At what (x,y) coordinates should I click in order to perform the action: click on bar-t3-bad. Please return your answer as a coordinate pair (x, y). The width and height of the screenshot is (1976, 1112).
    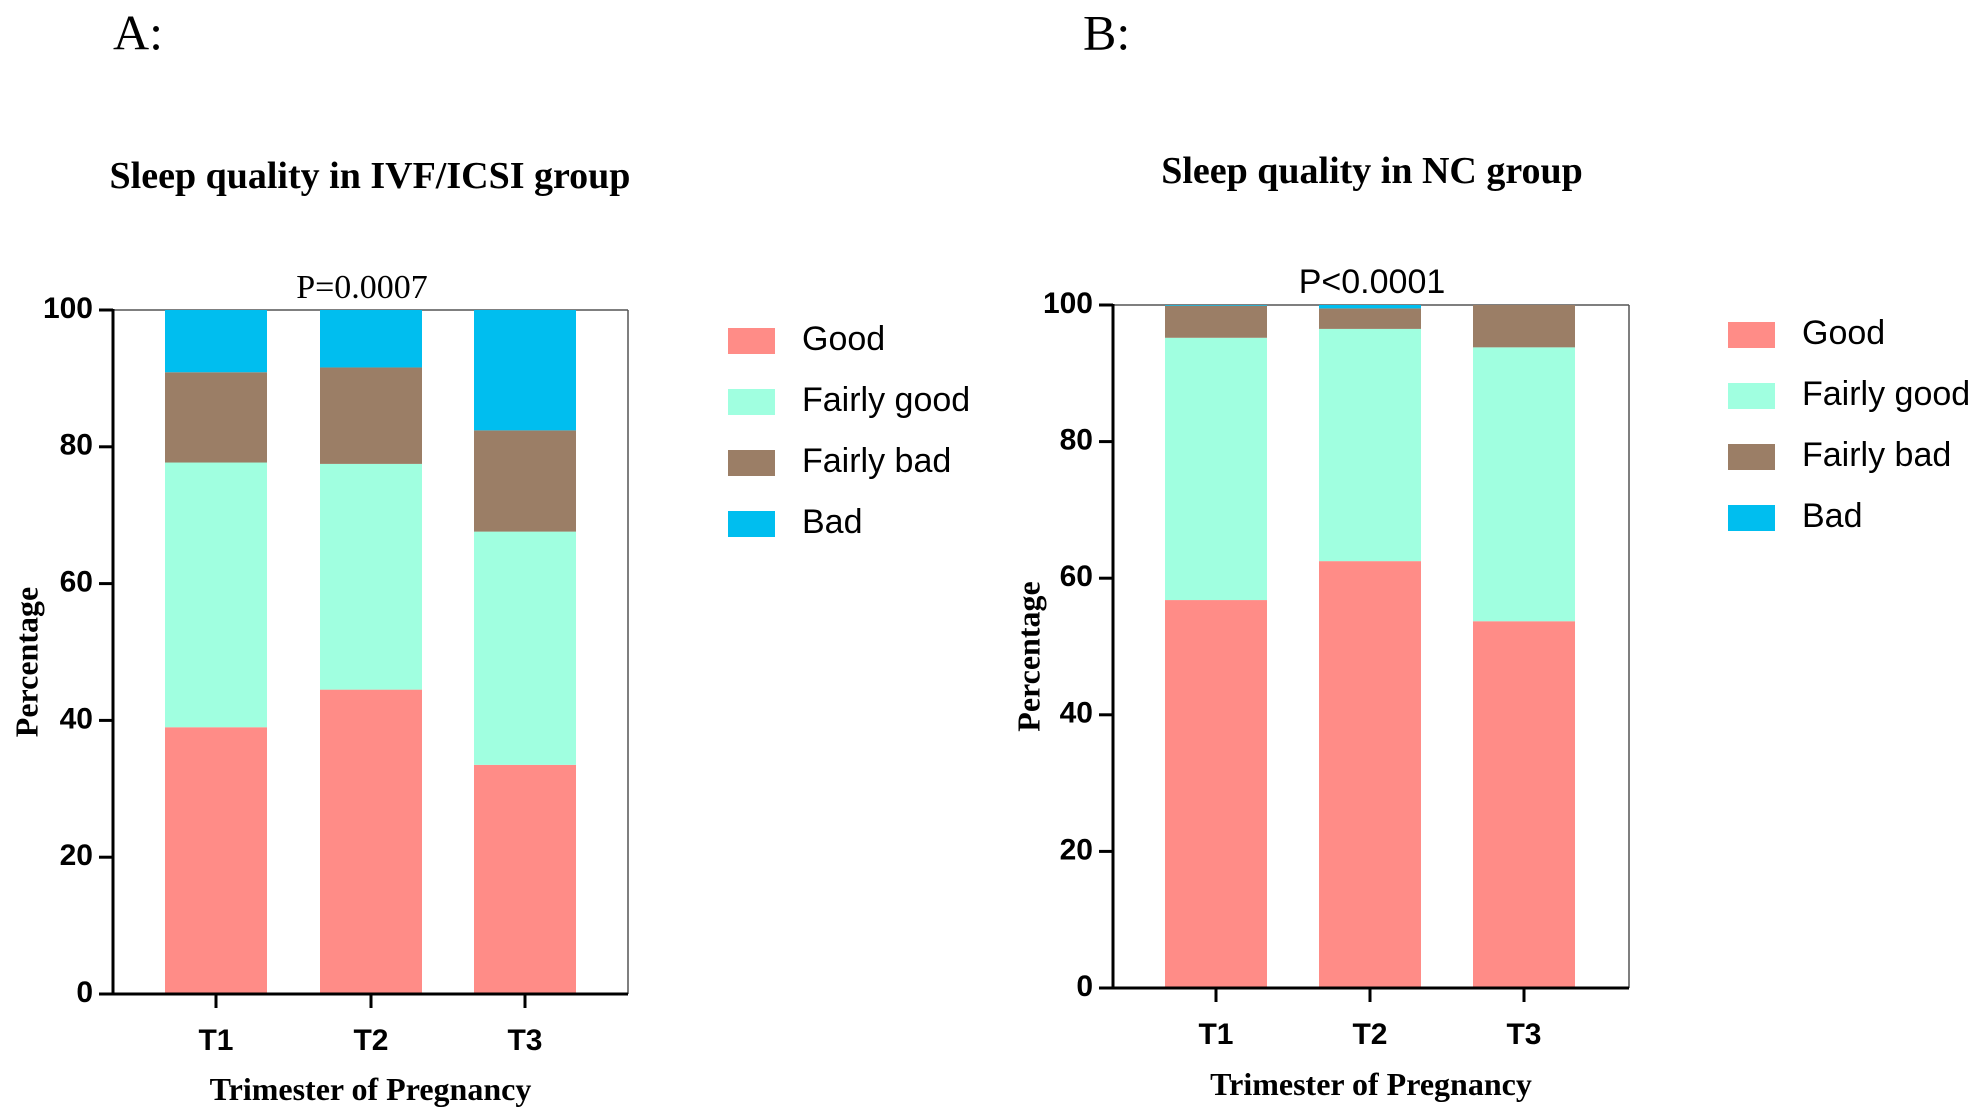
    Looking at the image, I should click on (525, 370).